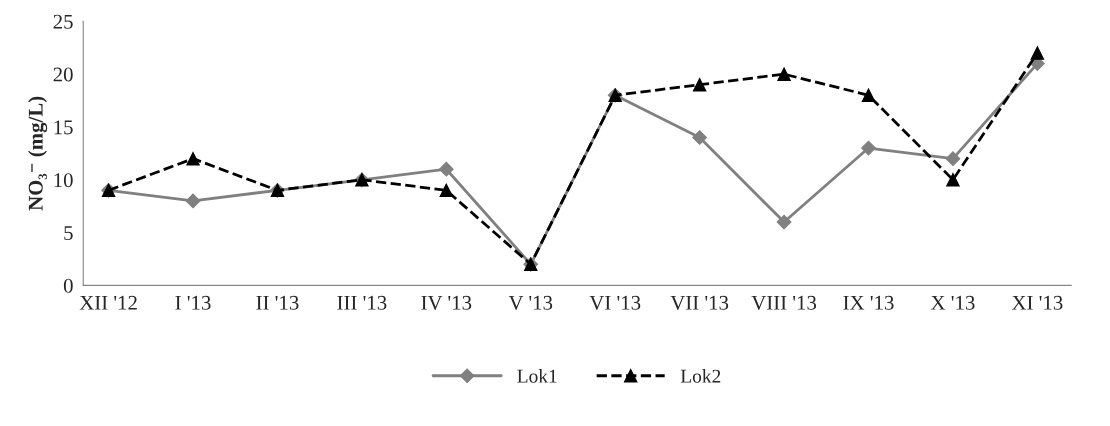  What do you see at coordinates (63, 180) in the screenshot?
I see `y-tick-label: 10` at bounding box center [63, 180].